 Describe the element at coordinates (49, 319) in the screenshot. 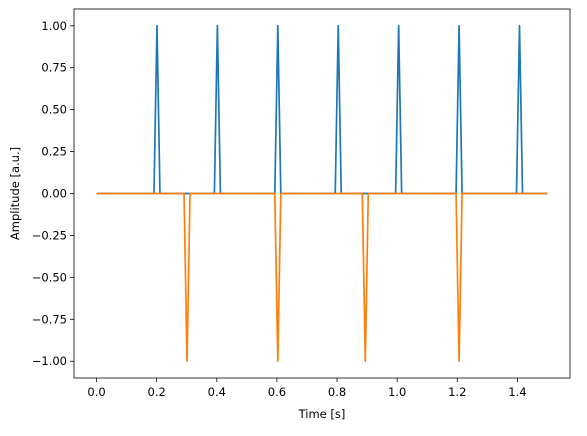

I see `y-tick-label: −0.75` at that location.